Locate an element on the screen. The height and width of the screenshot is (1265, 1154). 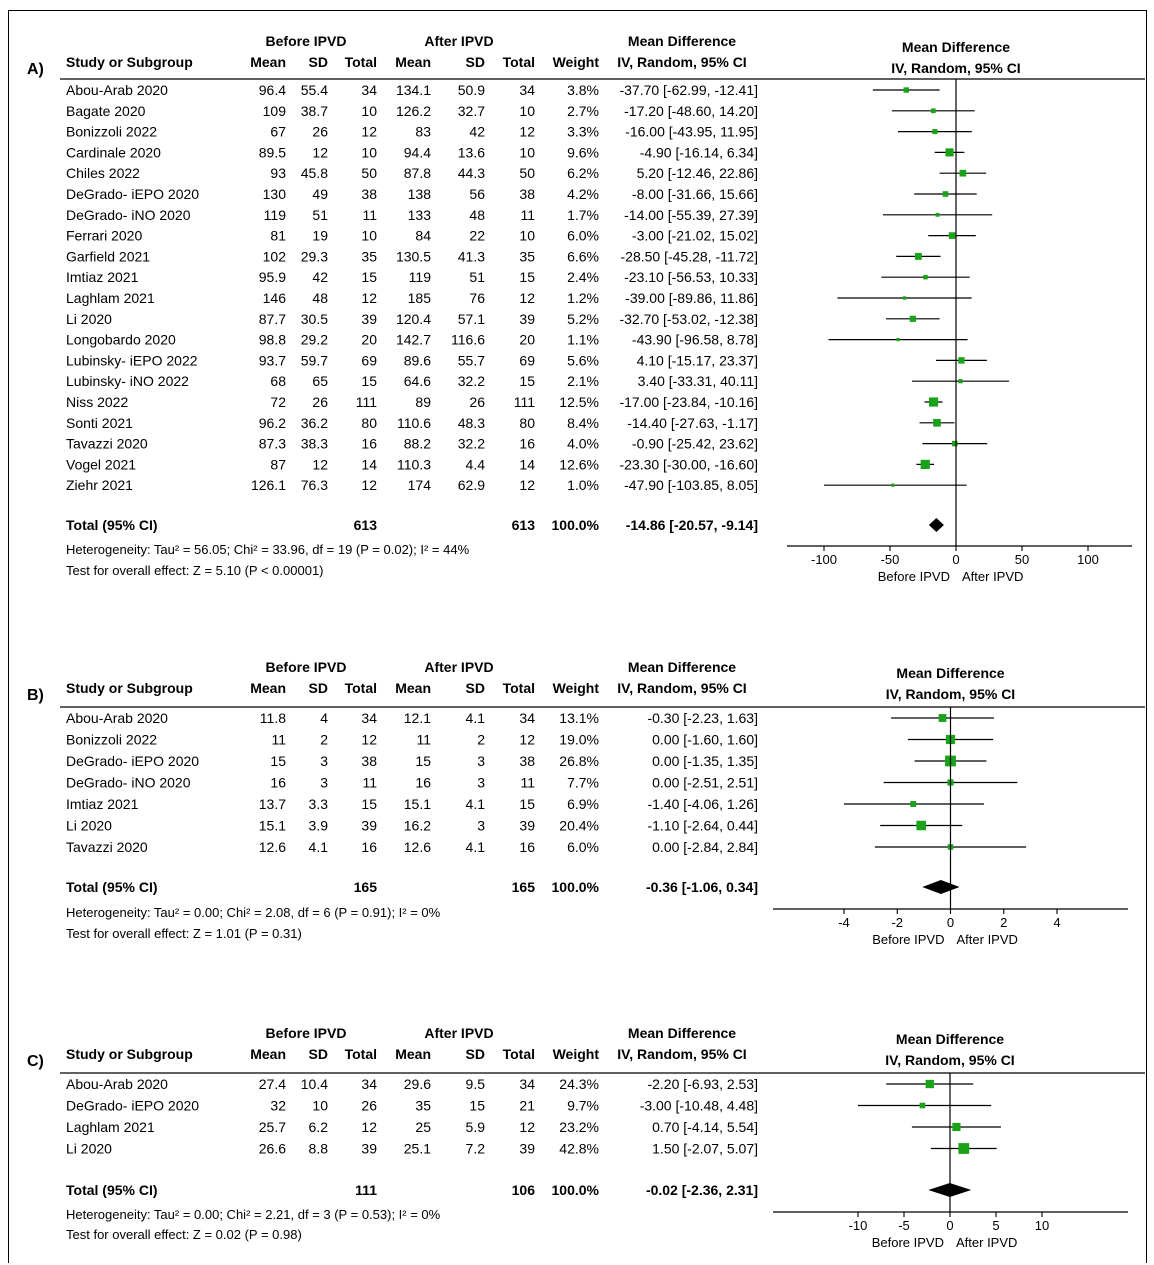
study-weight: 3.3% is located at coordinates (583, 132).